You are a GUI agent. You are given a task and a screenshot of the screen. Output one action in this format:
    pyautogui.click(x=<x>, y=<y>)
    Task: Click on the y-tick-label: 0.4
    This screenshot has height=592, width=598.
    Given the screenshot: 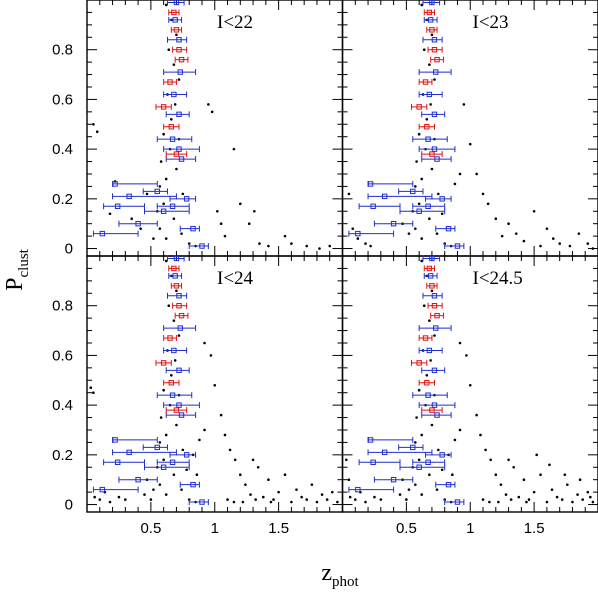 What is the action you would take?
    pyautogui.click(x=62, y=405)
    